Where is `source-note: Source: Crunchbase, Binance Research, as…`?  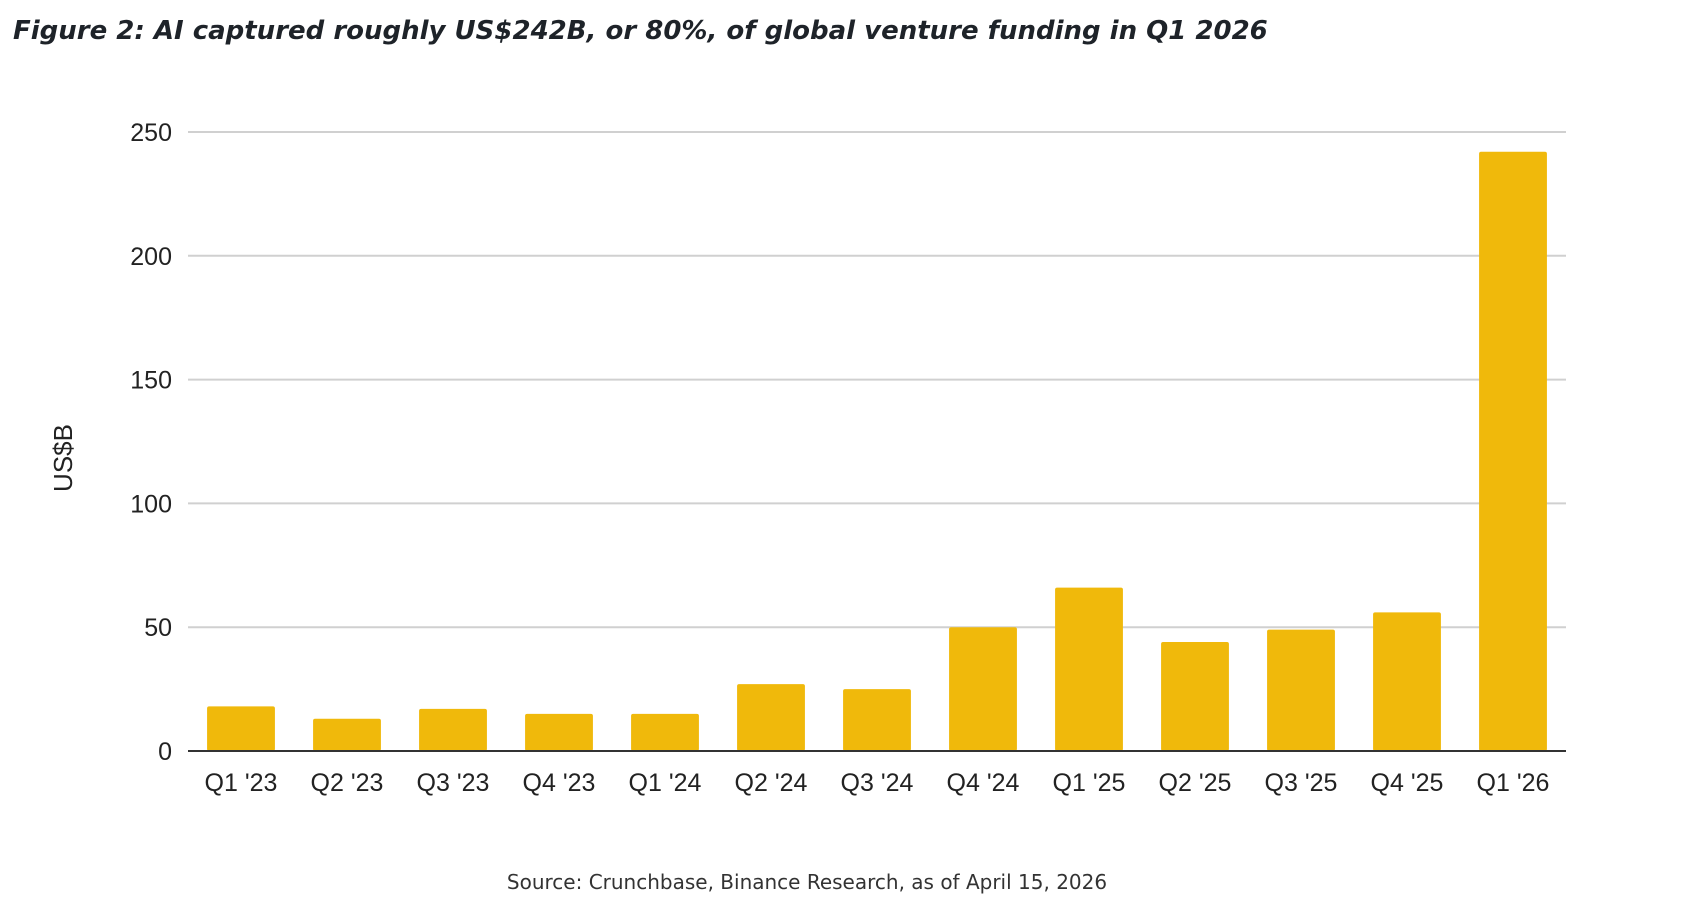 source-note: Source: Crunchbase, Binance Research, as… is located at coordinates (807, 882).